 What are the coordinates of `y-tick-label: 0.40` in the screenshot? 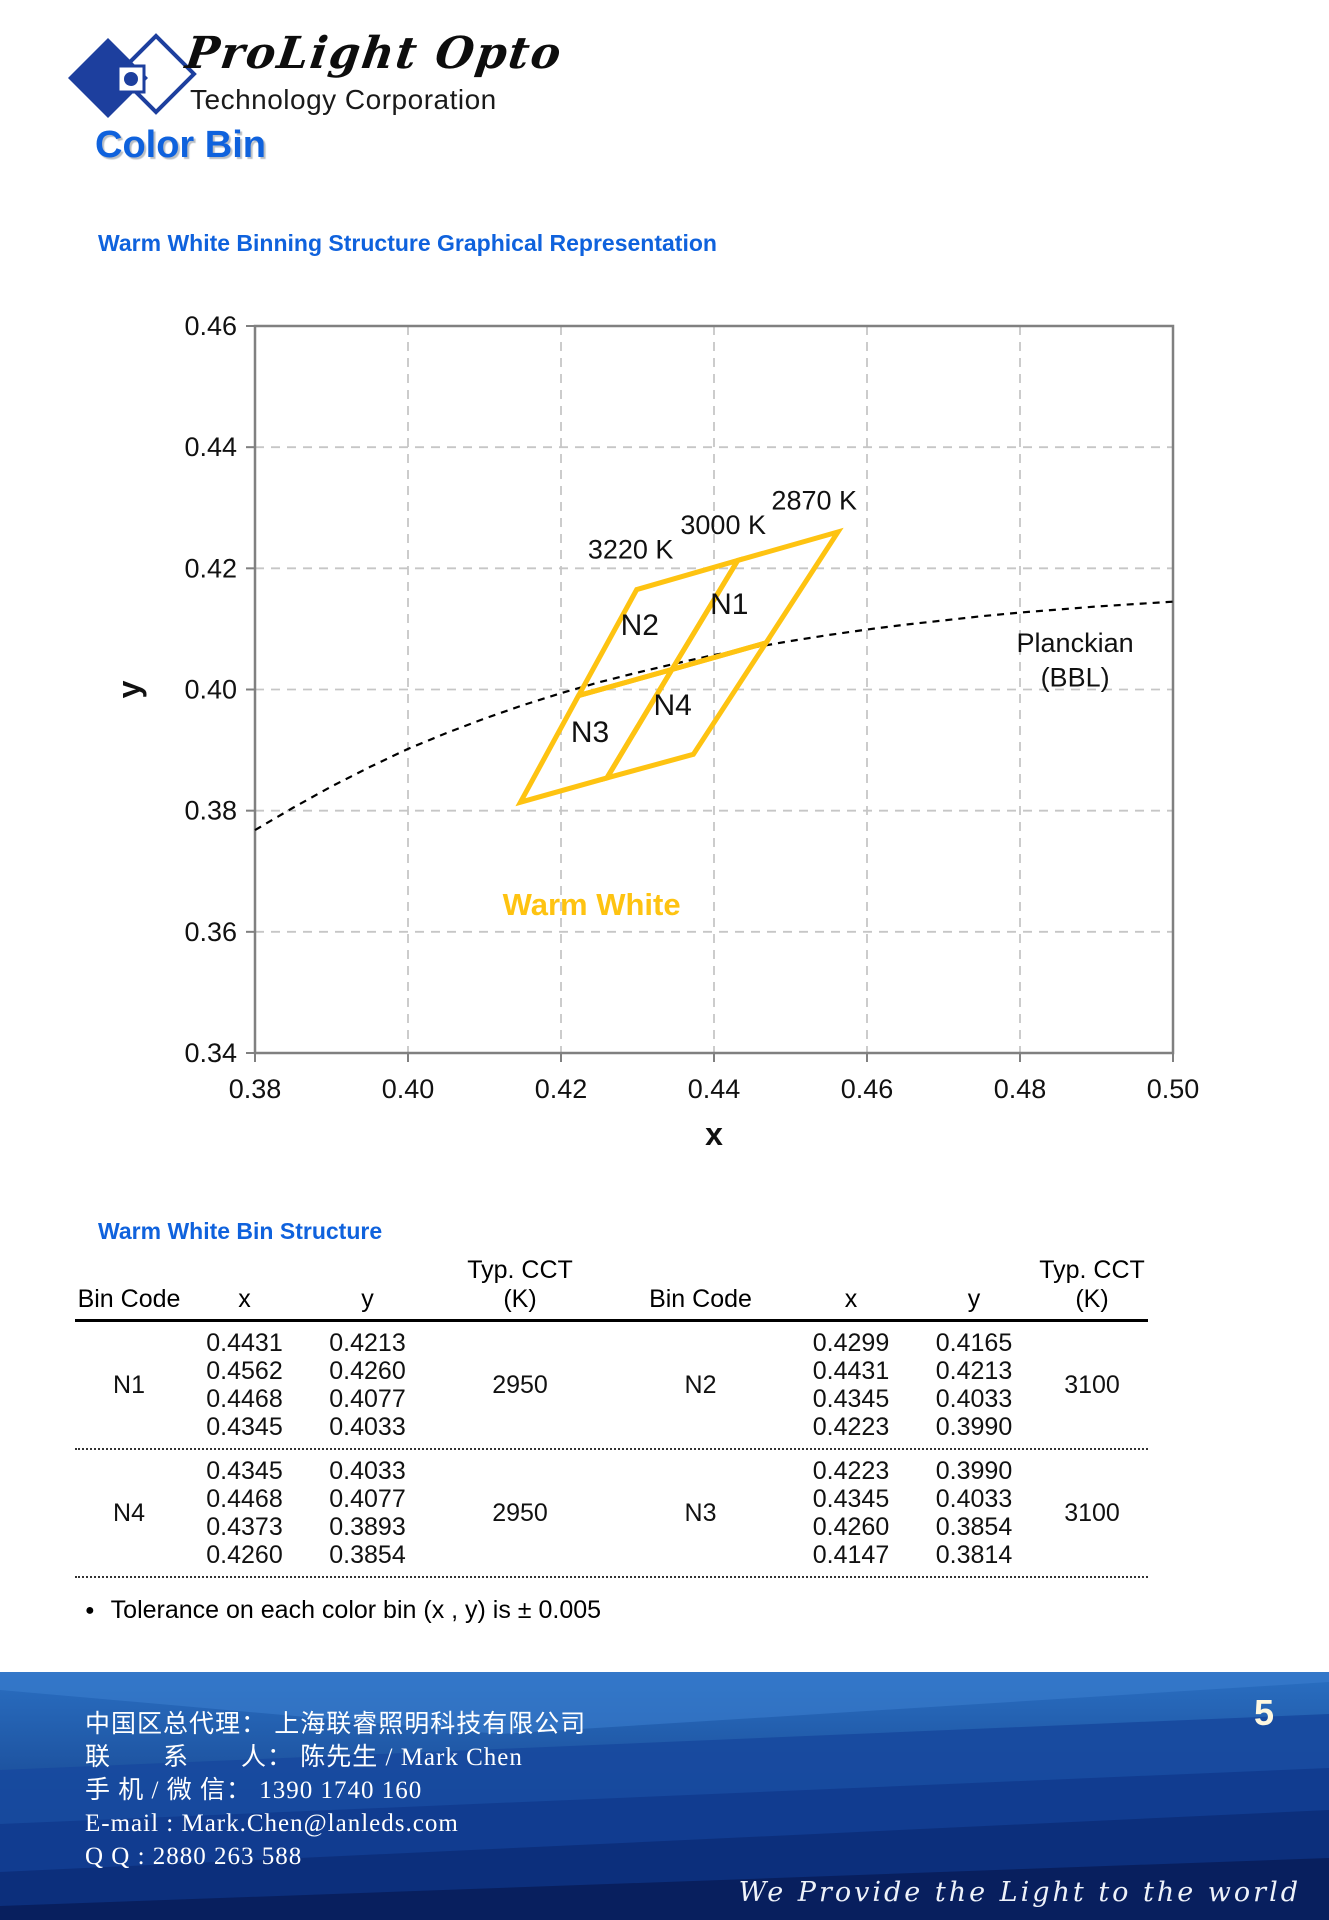 It's located at (210, 690).